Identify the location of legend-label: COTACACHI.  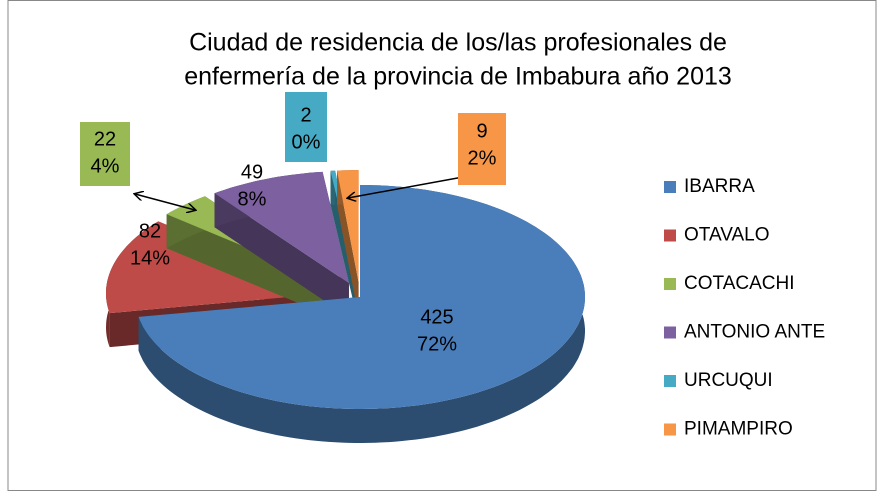
(739, 283).